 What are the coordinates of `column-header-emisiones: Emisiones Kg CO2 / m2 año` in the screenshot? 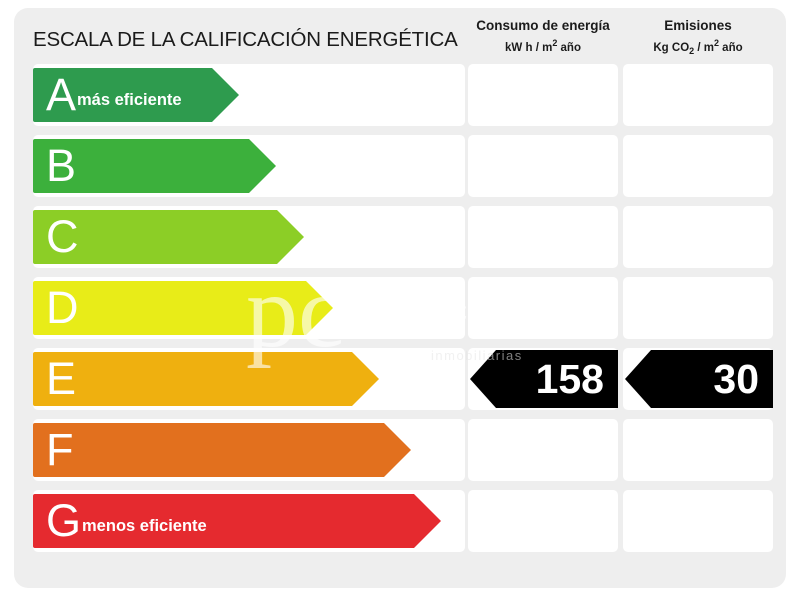 It's located at (698, 38).